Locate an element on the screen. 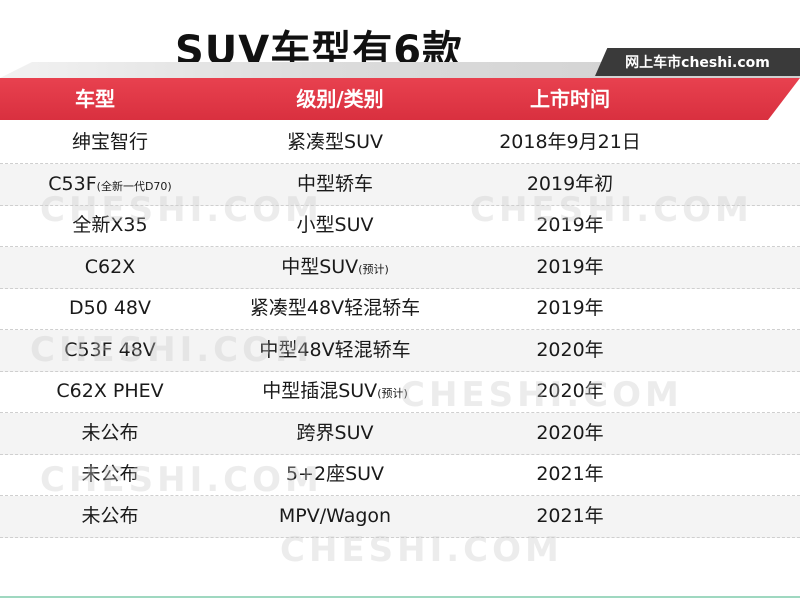 Image resolution: width=800 pixels, height=600 pixels. class-name: 紧凑型SUV is located at coordinates (335, 142).